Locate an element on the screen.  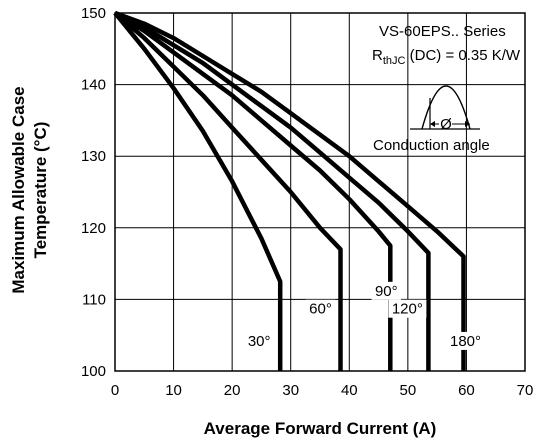
x-tick-label: 10 is located at coordinates (173, 390).